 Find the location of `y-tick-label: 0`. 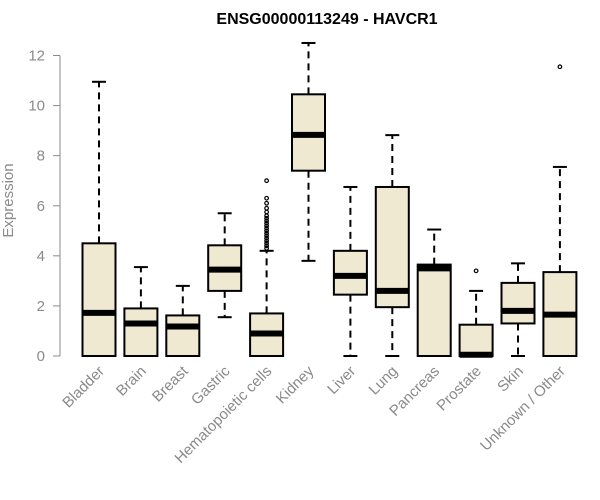

y-tick-label: 0 is located at coordinates (41, 356).